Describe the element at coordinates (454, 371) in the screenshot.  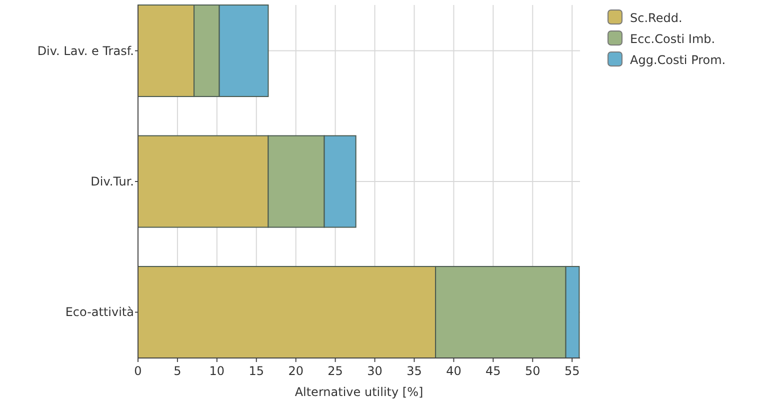
I see `x-tick-label: 40` at that location.